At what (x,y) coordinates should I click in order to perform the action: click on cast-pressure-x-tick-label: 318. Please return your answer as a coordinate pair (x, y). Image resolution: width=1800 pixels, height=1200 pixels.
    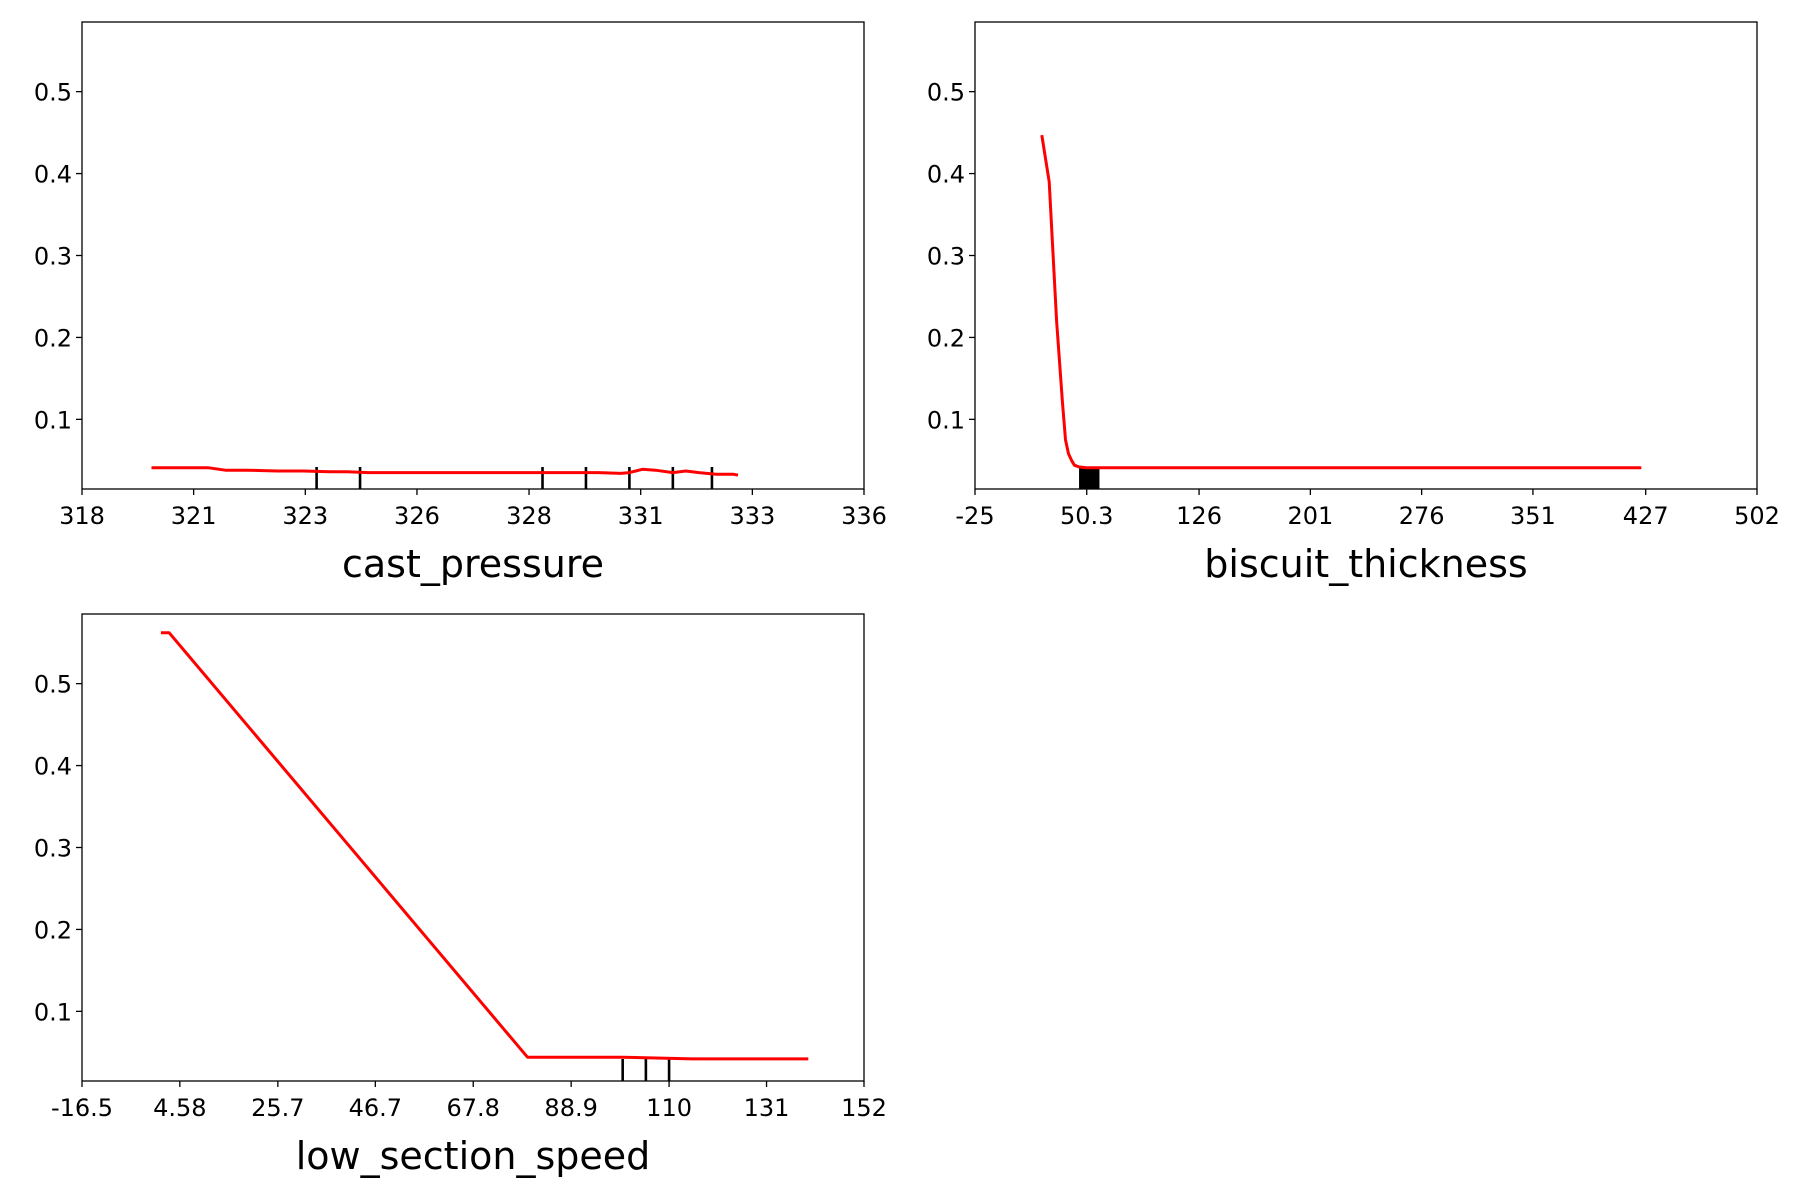
    Looking at the image, I should click on (82, 516).